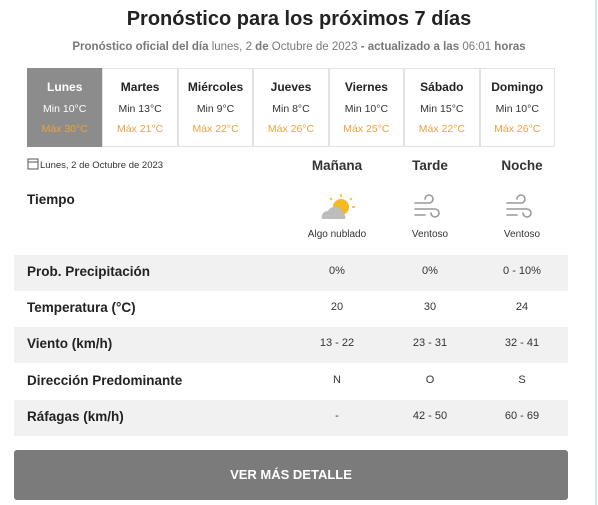 This screenshot has height=505, width=598. What do you see at coordinates (81, 308) in the screenshot?
I see `row-label: Temperatura (°C)` at bounding box center [81, 308].